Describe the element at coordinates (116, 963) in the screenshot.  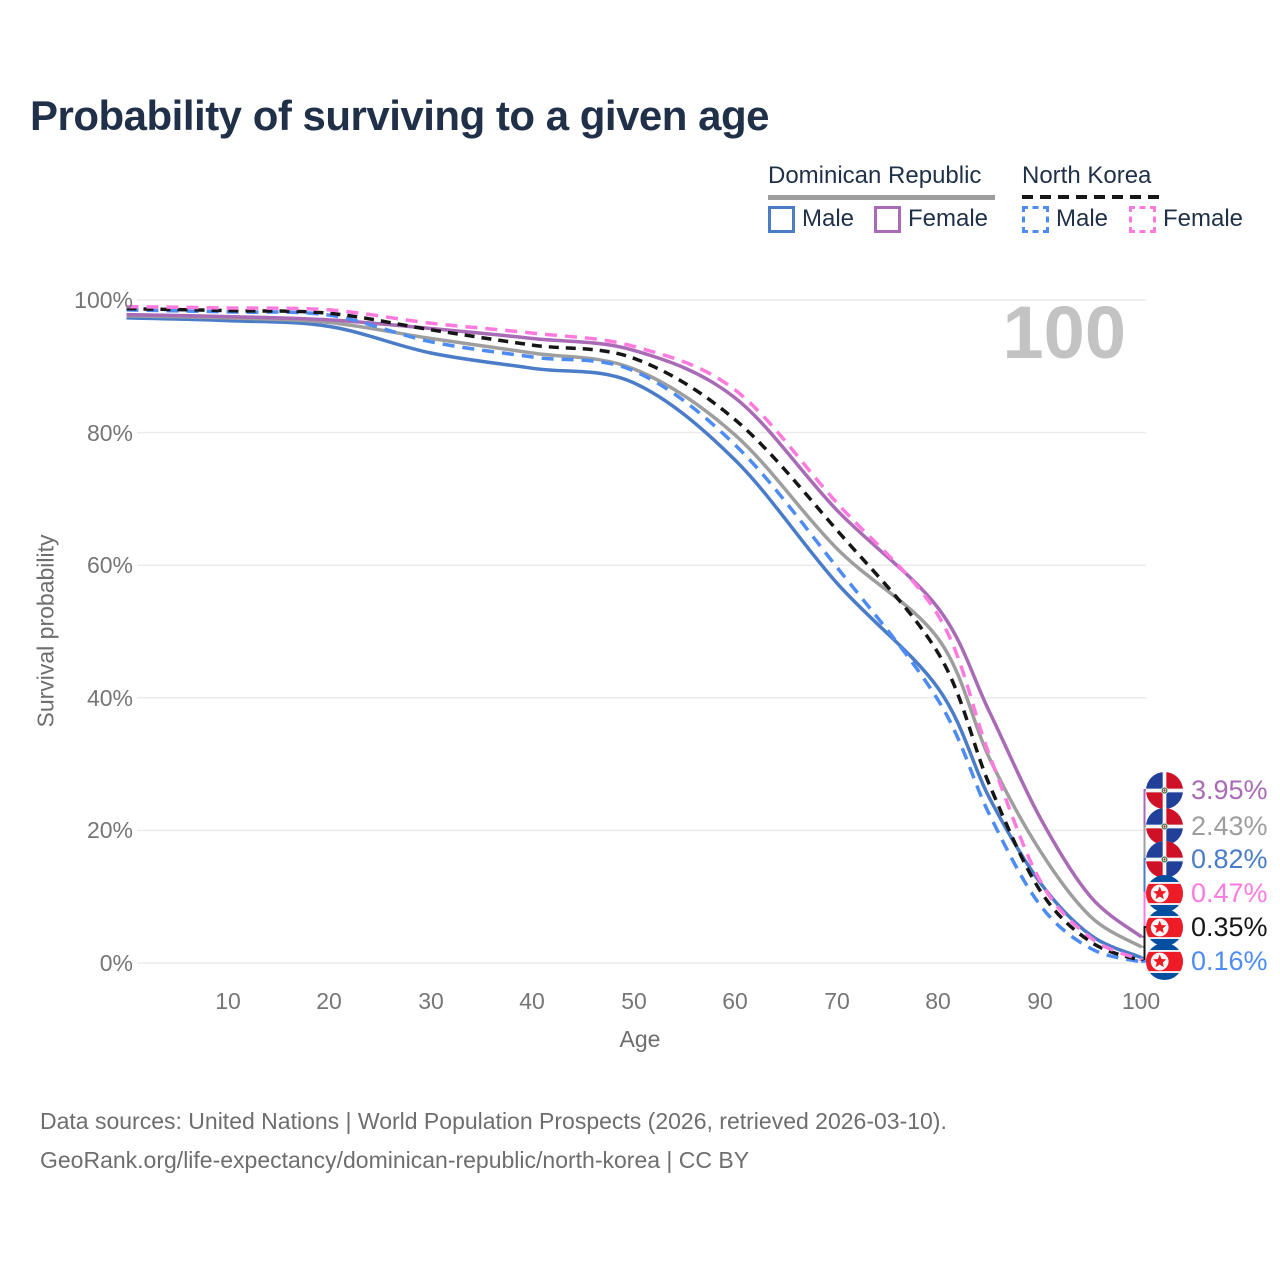
I see `y-tick-label-0: 0%` at that location.